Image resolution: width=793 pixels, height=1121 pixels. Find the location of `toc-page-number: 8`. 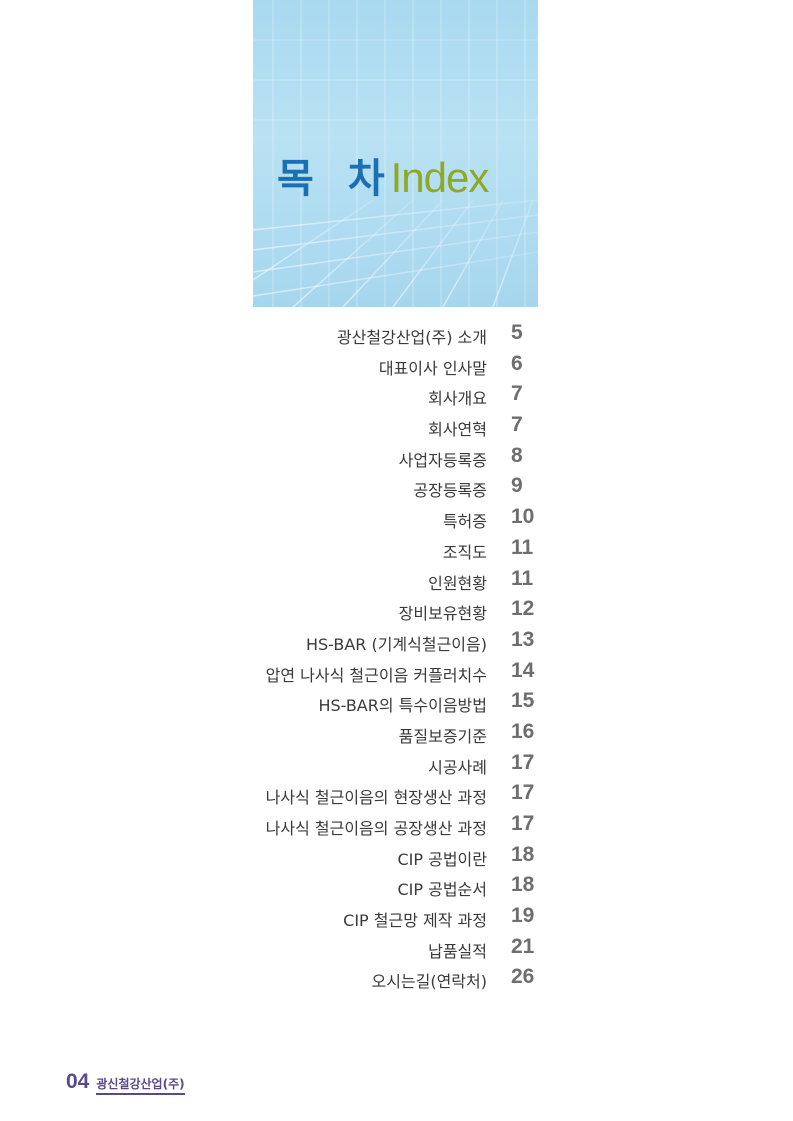

toc-page-number: 8 is located at coordinates (517, 455).